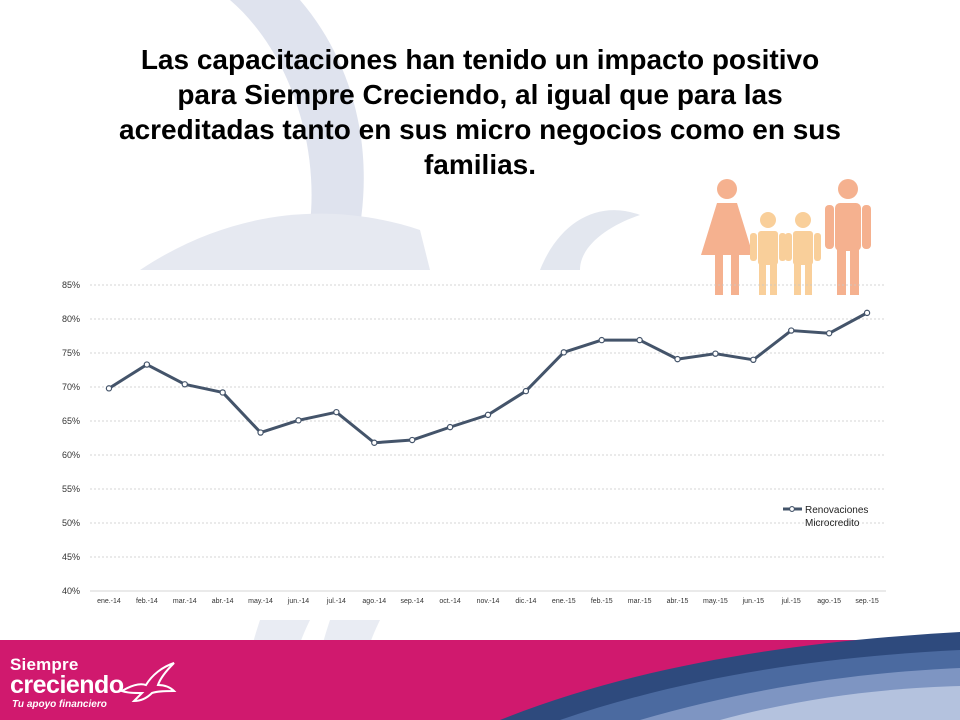 The image size is (960, 720). Describe the element at coordinates (525, 601) in the screenshot. I see `x-tick-label: dic.-14` at that location.